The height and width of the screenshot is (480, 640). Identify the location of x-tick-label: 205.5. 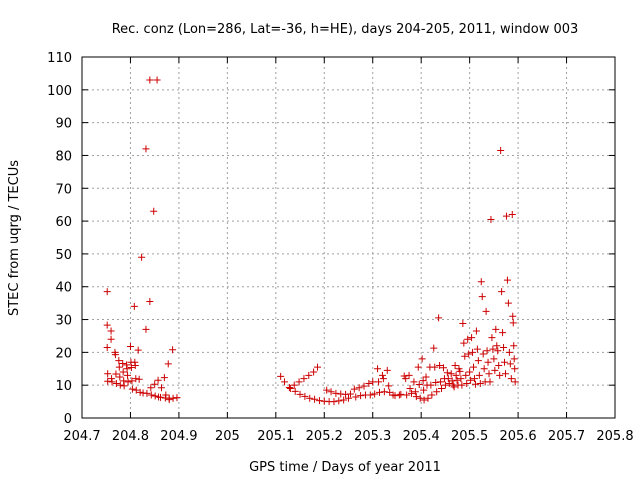
(469, 436).